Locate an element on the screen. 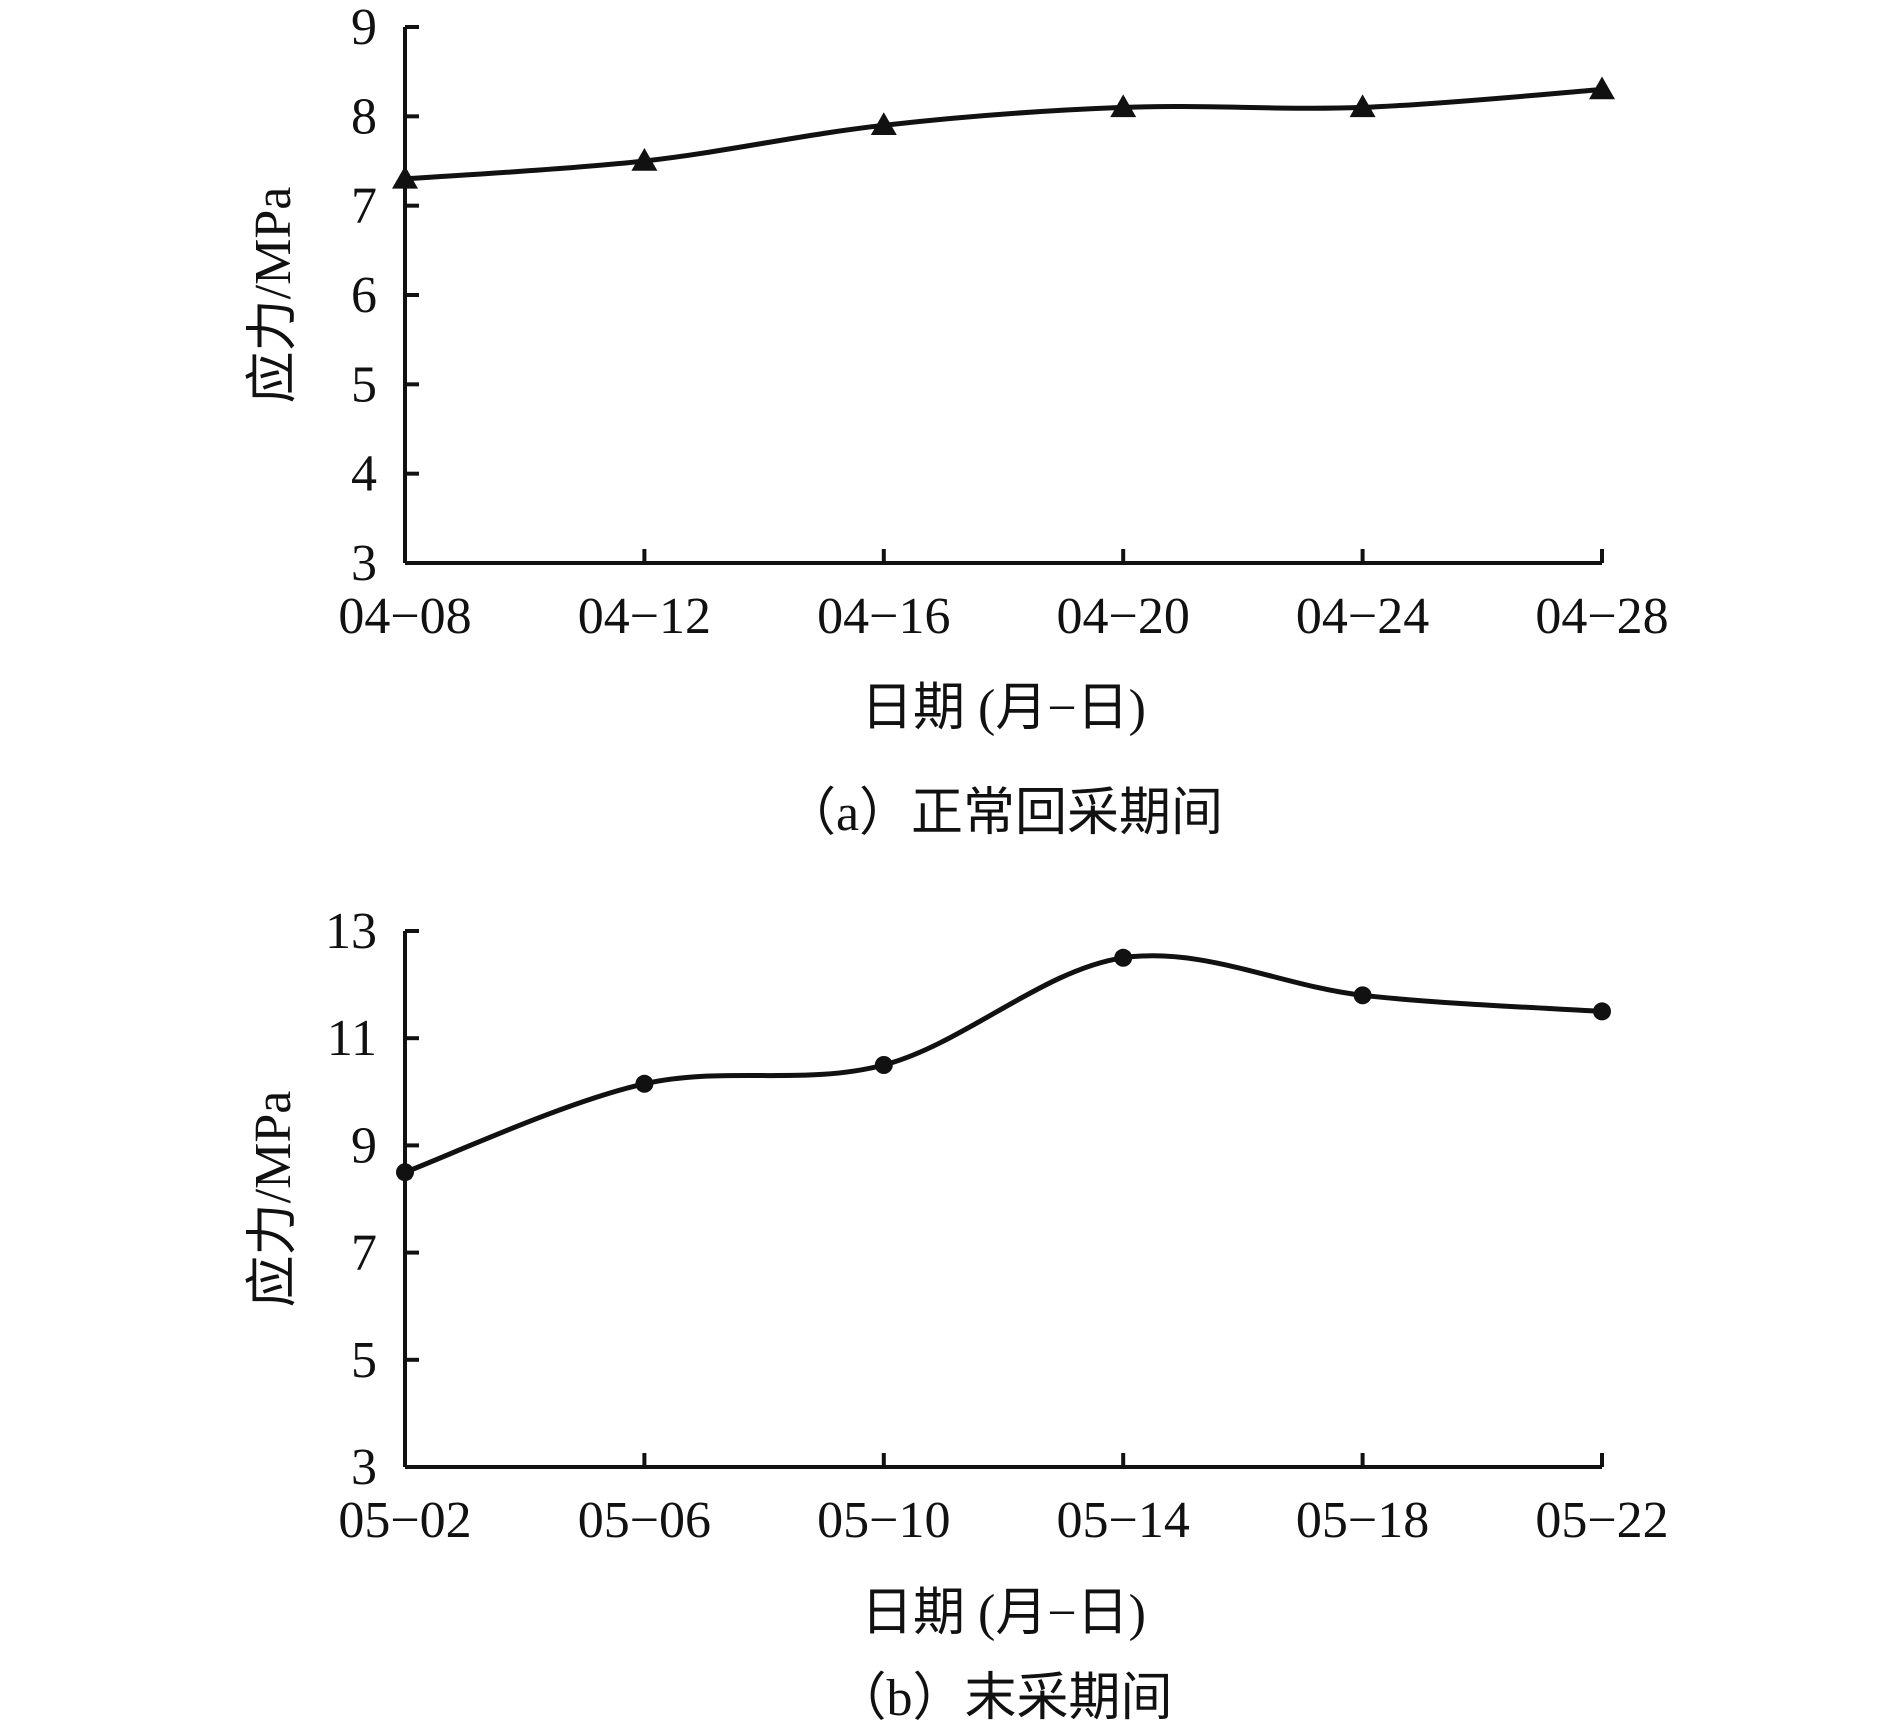 This screenshot has width=1890, height=1730. x-tick-label: 05−22 is located at coordinates (1601, 1520).